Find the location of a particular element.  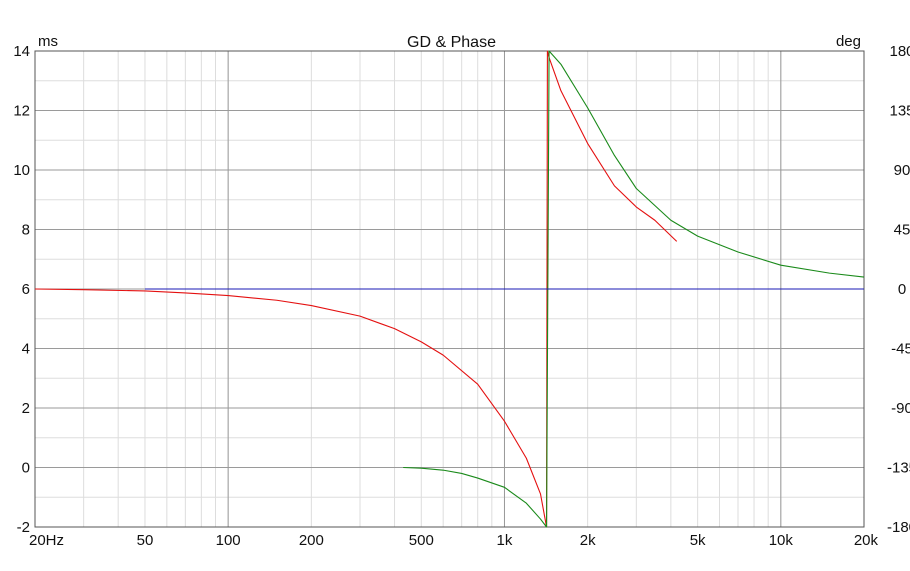

y2-tick-label: 0 is located at coordinates (902, 289).